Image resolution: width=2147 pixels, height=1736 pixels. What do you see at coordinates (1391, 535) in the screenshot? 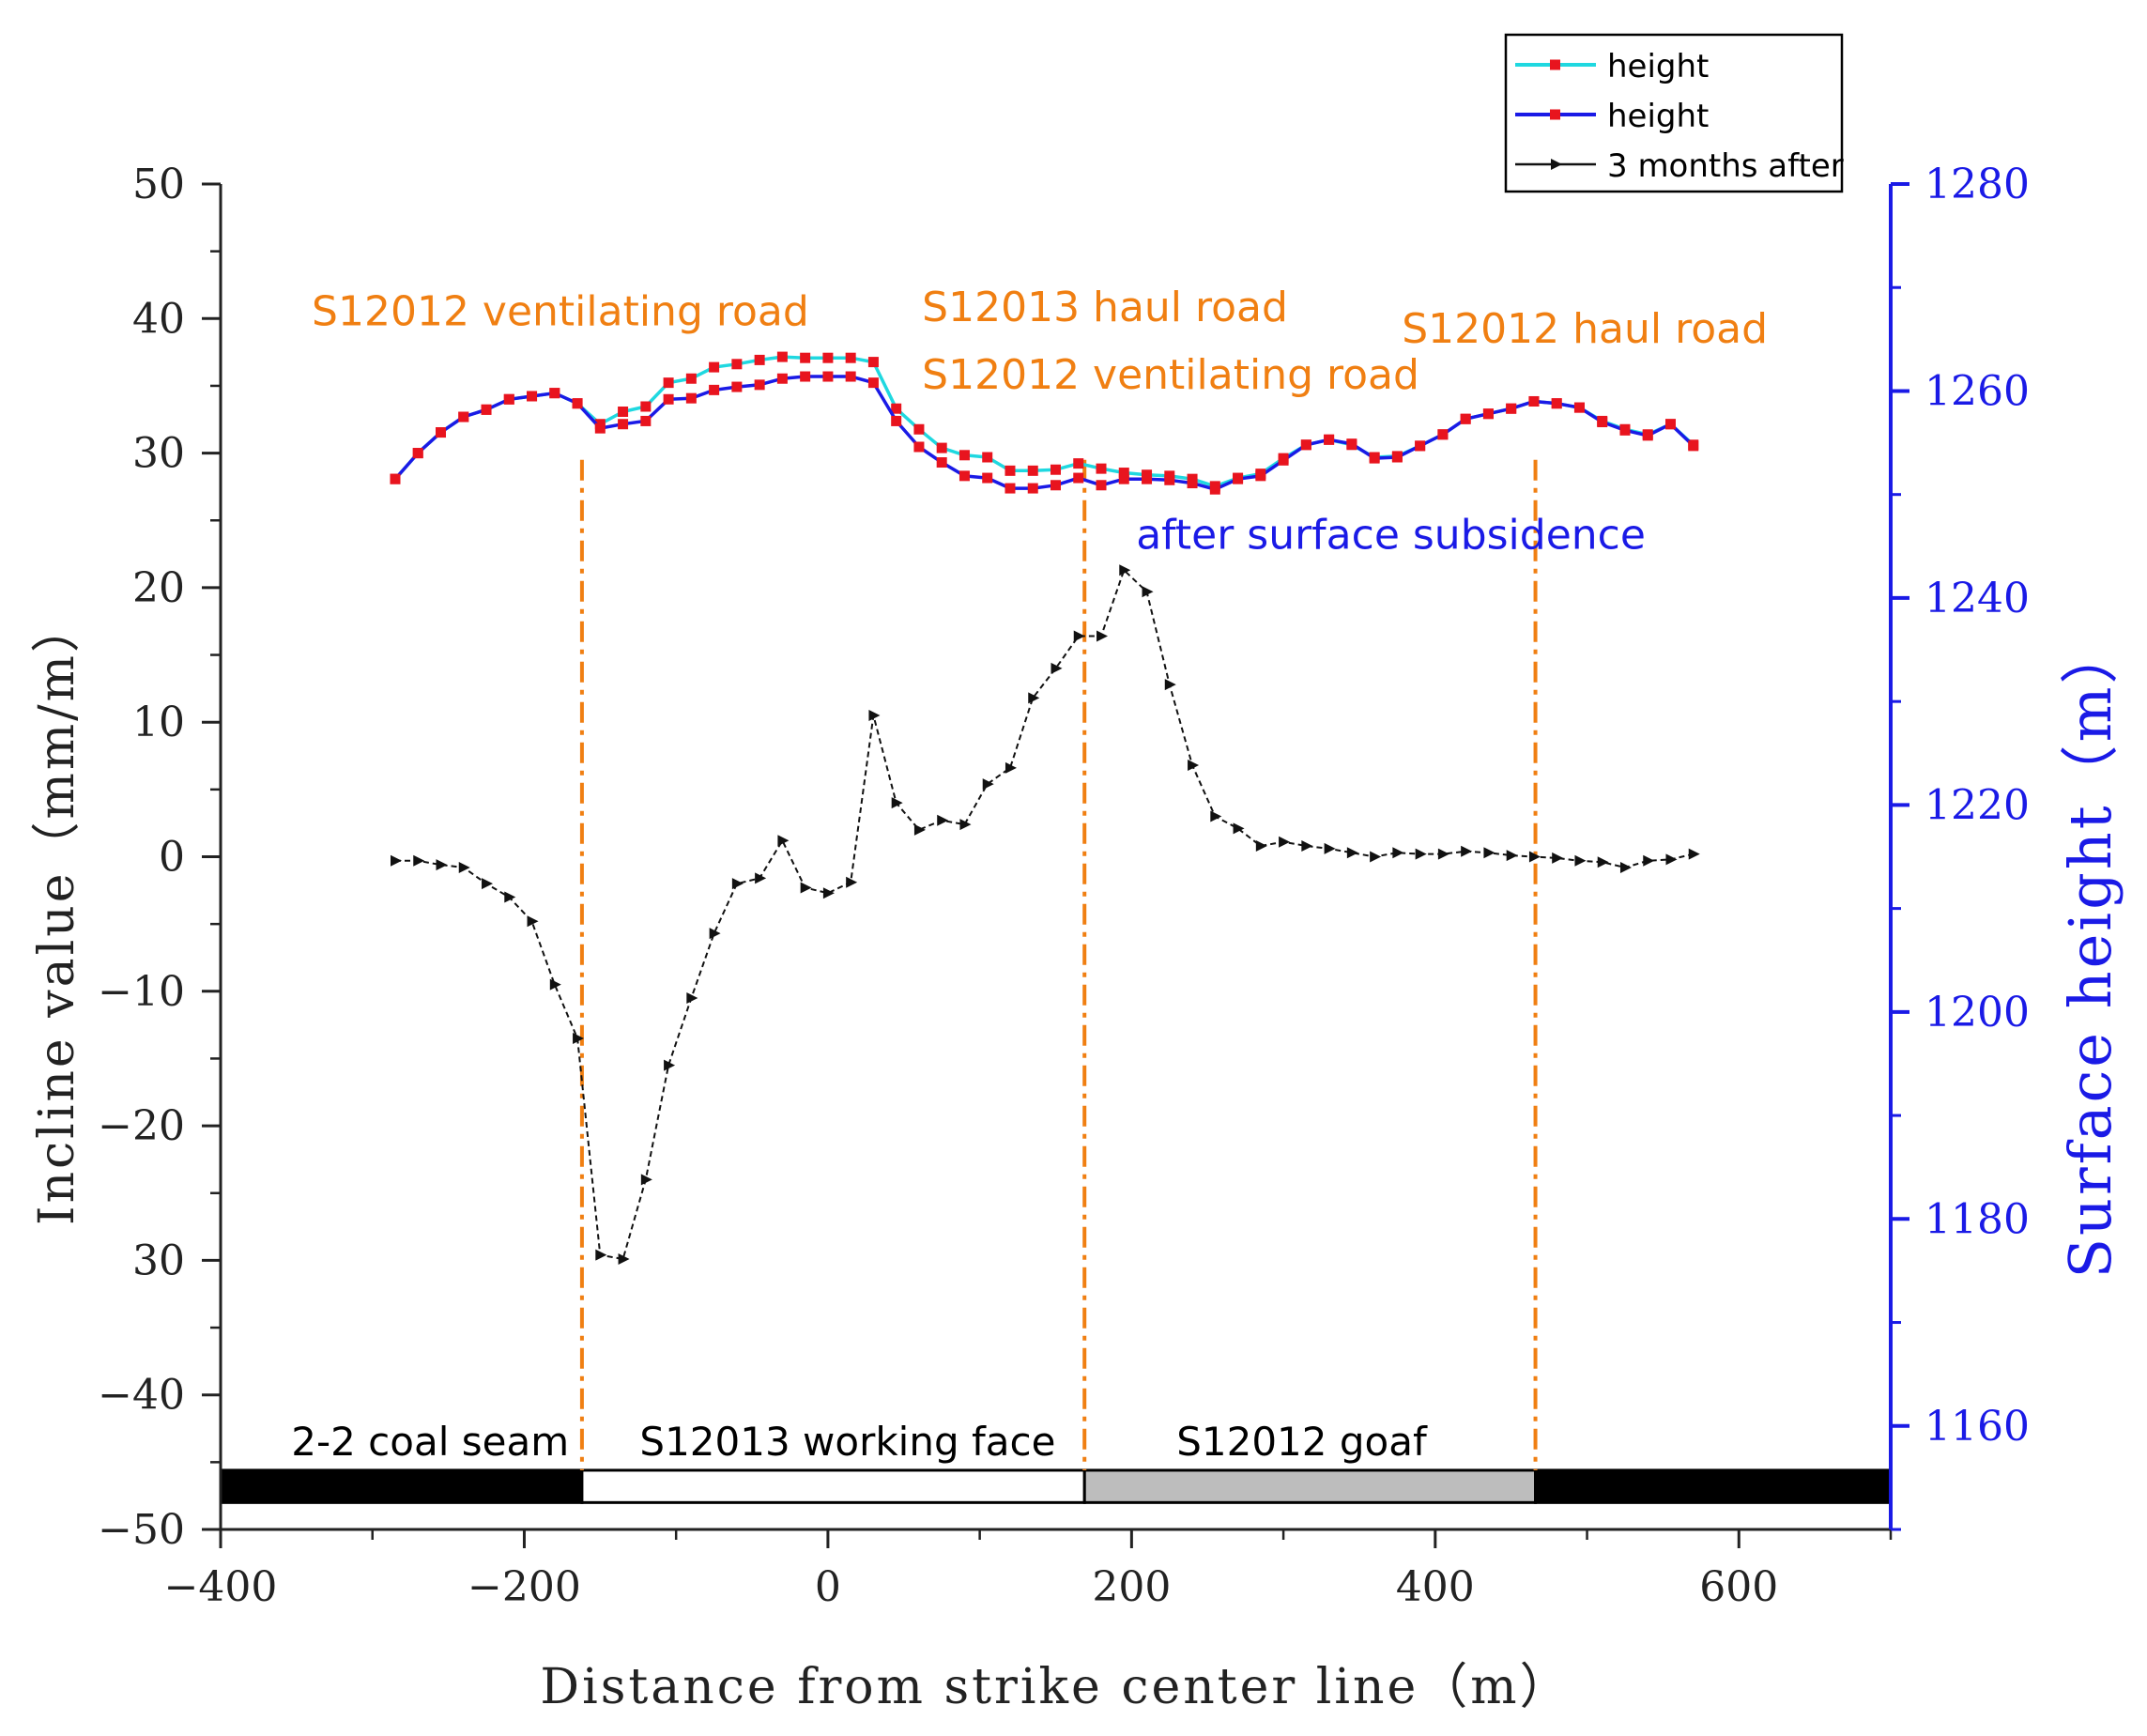
I see `annotation-4: after surface subsidence` at bounding box center [1391, 535].